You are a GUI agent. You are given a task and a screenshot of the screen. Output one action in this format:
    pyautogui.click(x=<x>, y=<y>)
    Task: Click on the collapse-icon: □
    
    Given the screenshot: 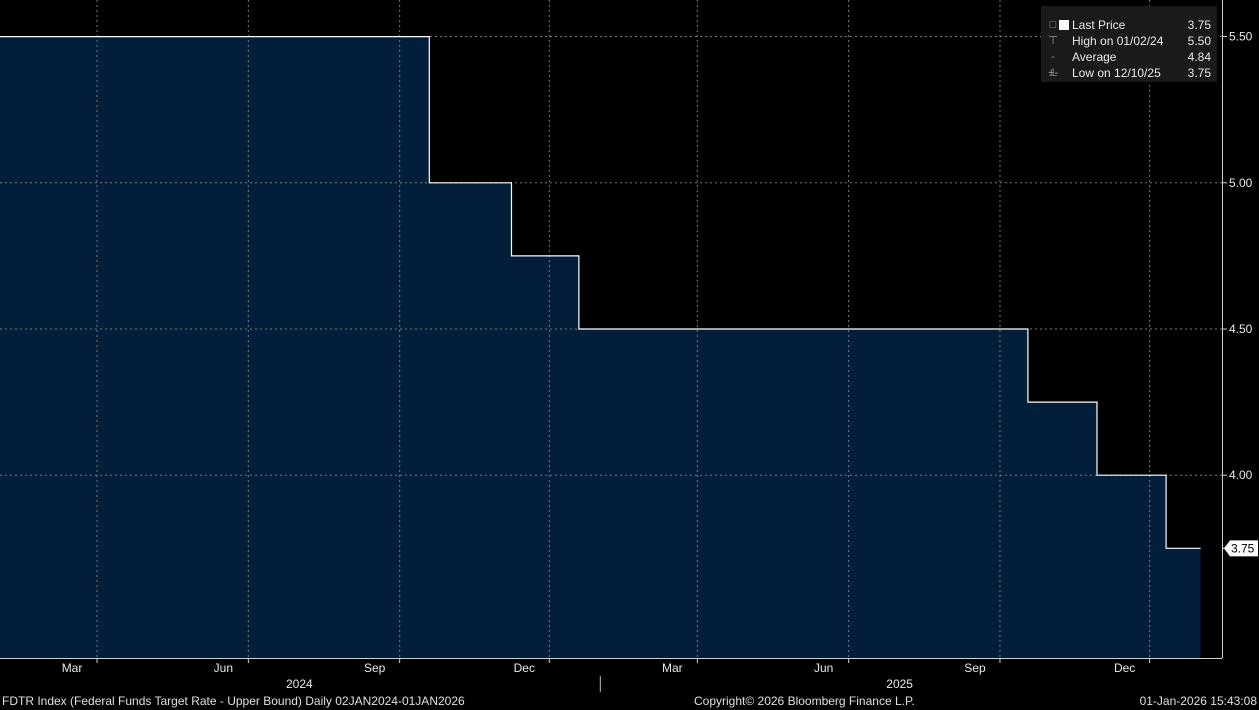 What is the action you would take?
    pyautogui.click(x=1053, y=25)
    